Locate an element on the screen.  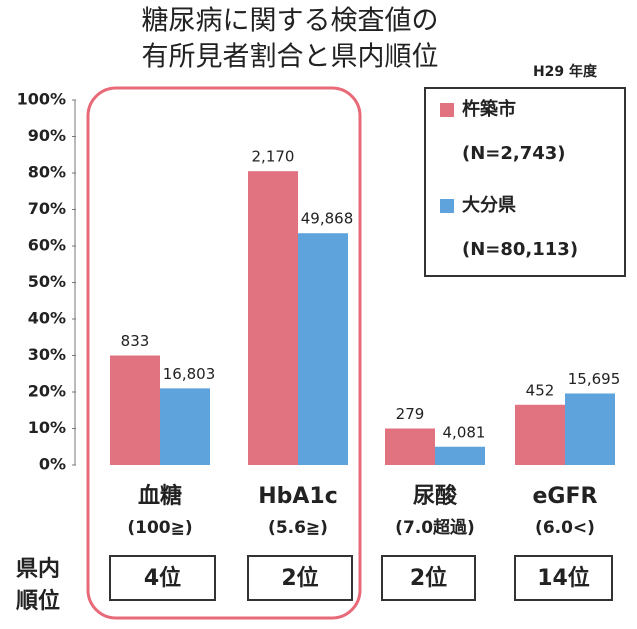
y-tick-label: 10% is located at coordinates (47, 427).